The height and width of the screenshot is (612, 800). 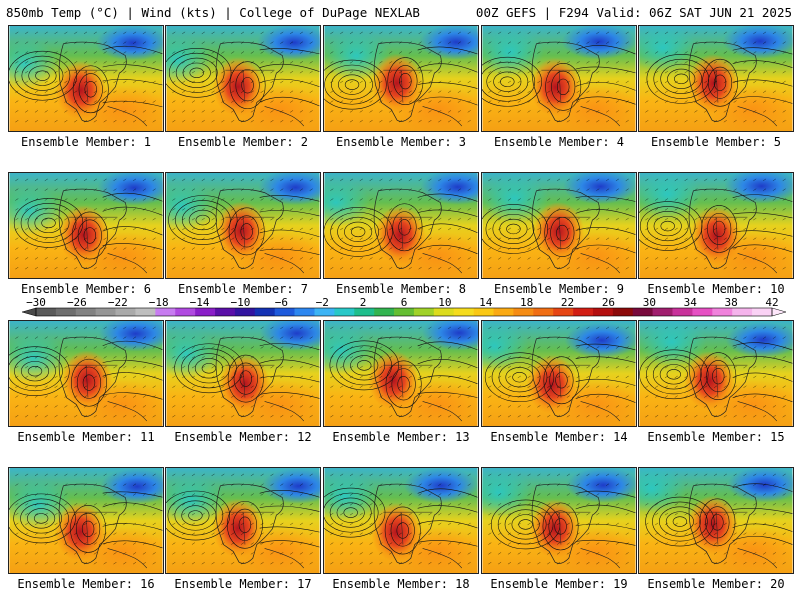 What do you see at coordinates (779, 312) in the screenshot?
I see `colorbar-max-arrow` at bounding box center [779, 312].